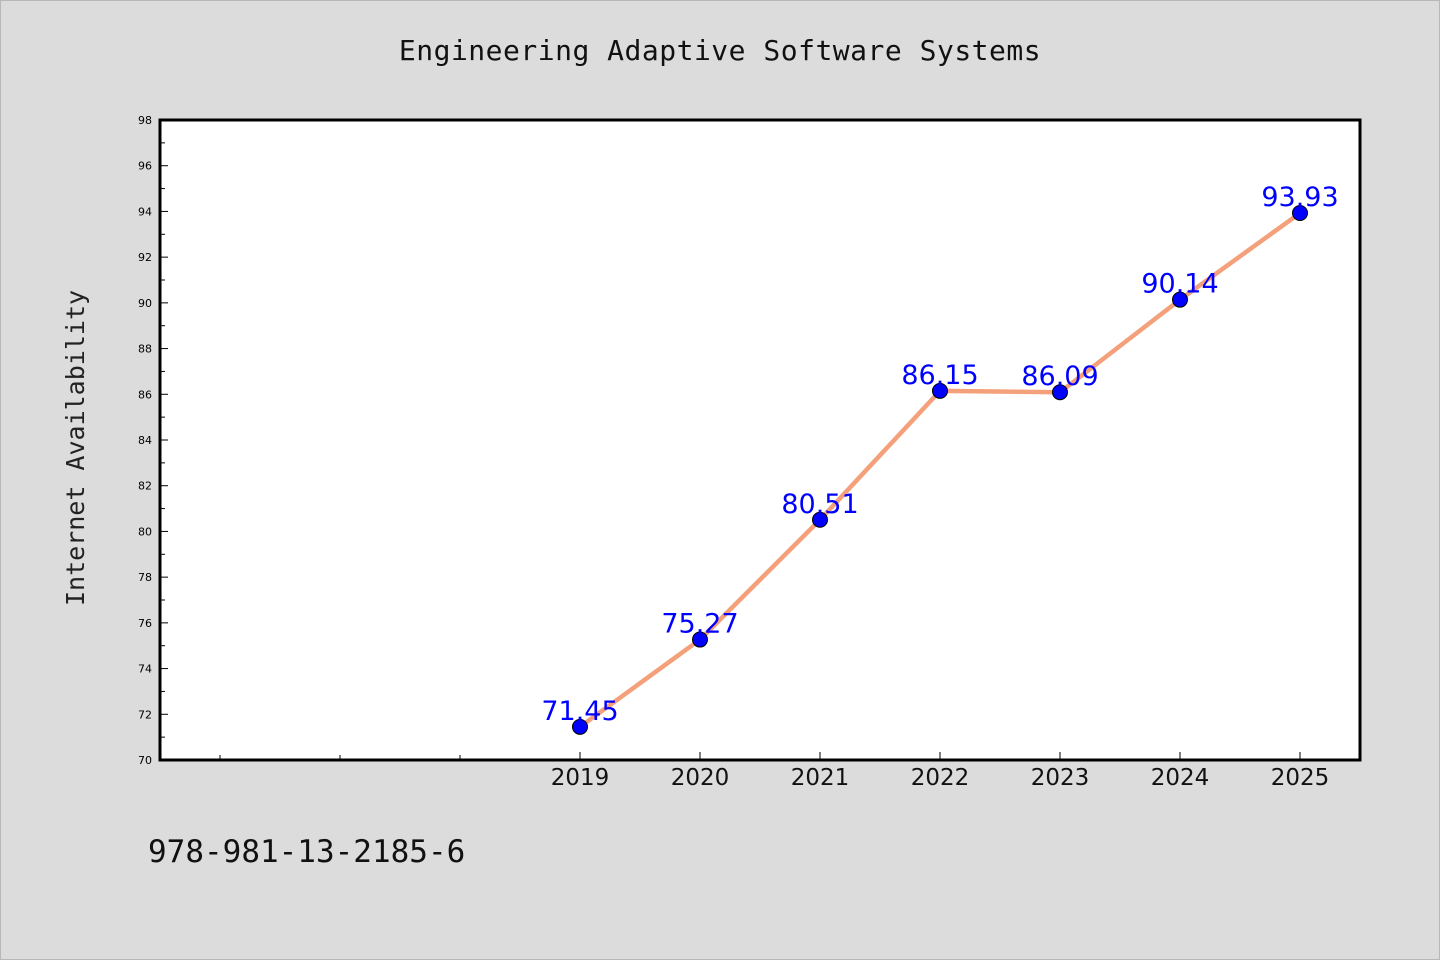 The image size is (1440, 960). I want to click on data-label: 71.45, so click(579, 711).